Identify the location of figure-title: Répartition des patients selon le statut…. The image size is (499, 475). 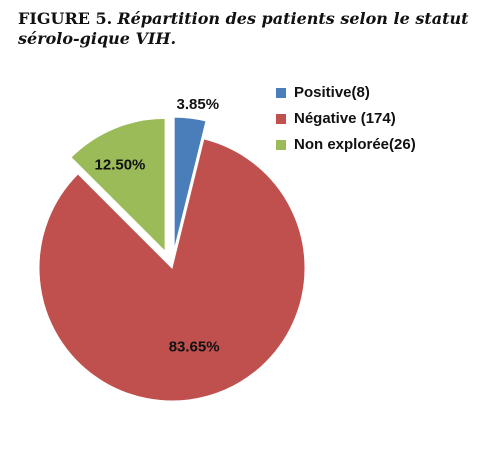
(243, 28).